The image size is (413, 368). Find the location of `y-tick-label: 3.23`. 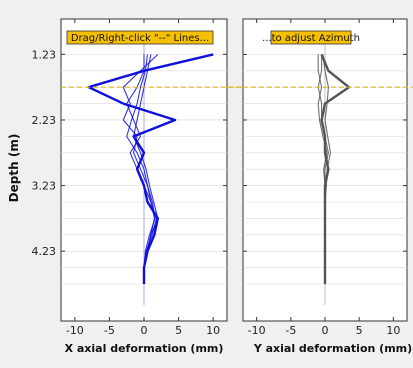

y-tick-label: 3.23 is located at coordinates (44, 186).